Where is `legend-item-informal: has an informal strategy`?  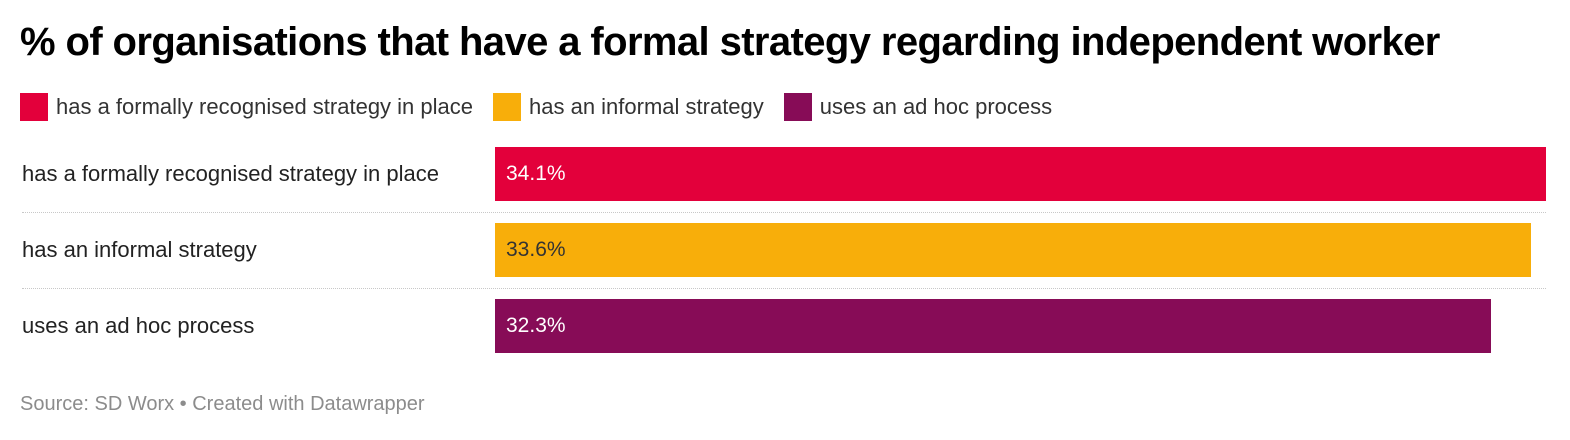 legend-item-informal: has an informal strategy is located at coordinates (628, 107).